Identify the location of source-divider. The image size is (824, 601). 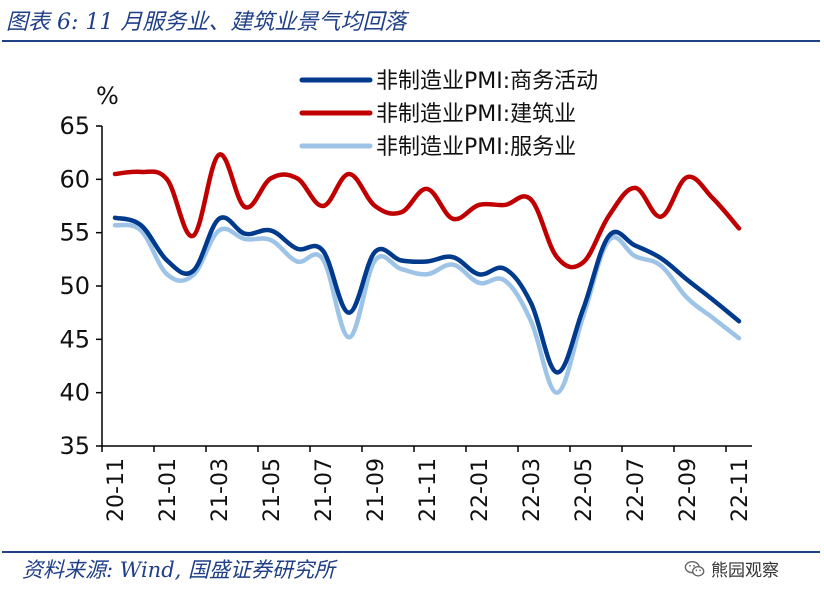
(411, 552).